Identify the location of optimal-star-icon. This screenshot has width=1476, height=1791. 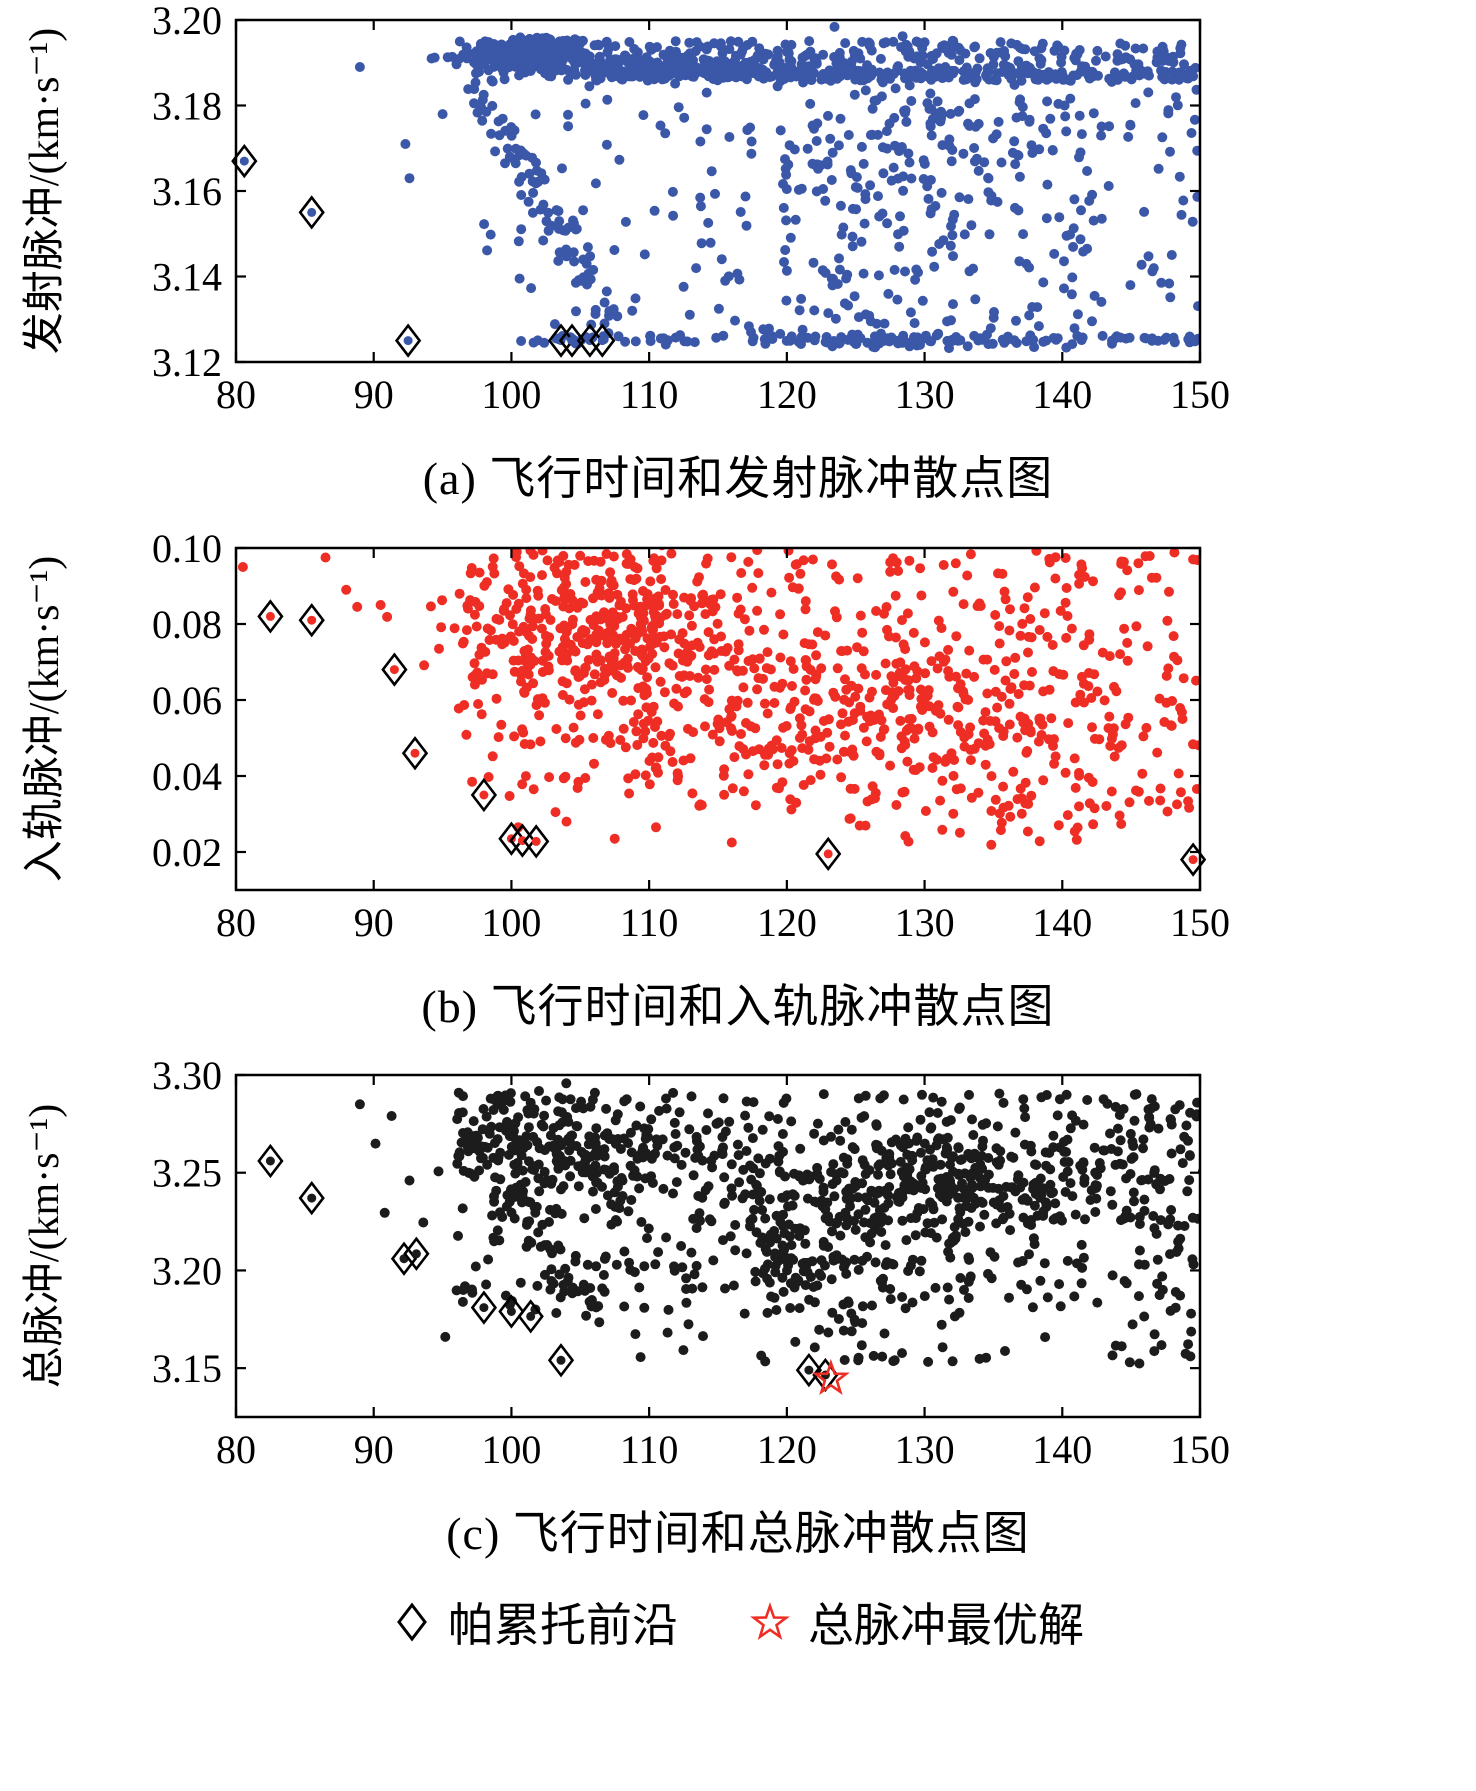
(770, 1620).